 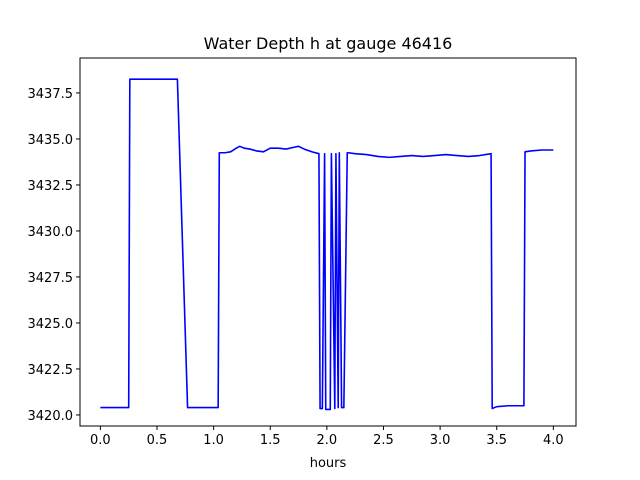 What do you see at coordinates (51, 186) in the screenshot?
I see `y-tick-label: 3432.5` at bounding box center [51, 186].